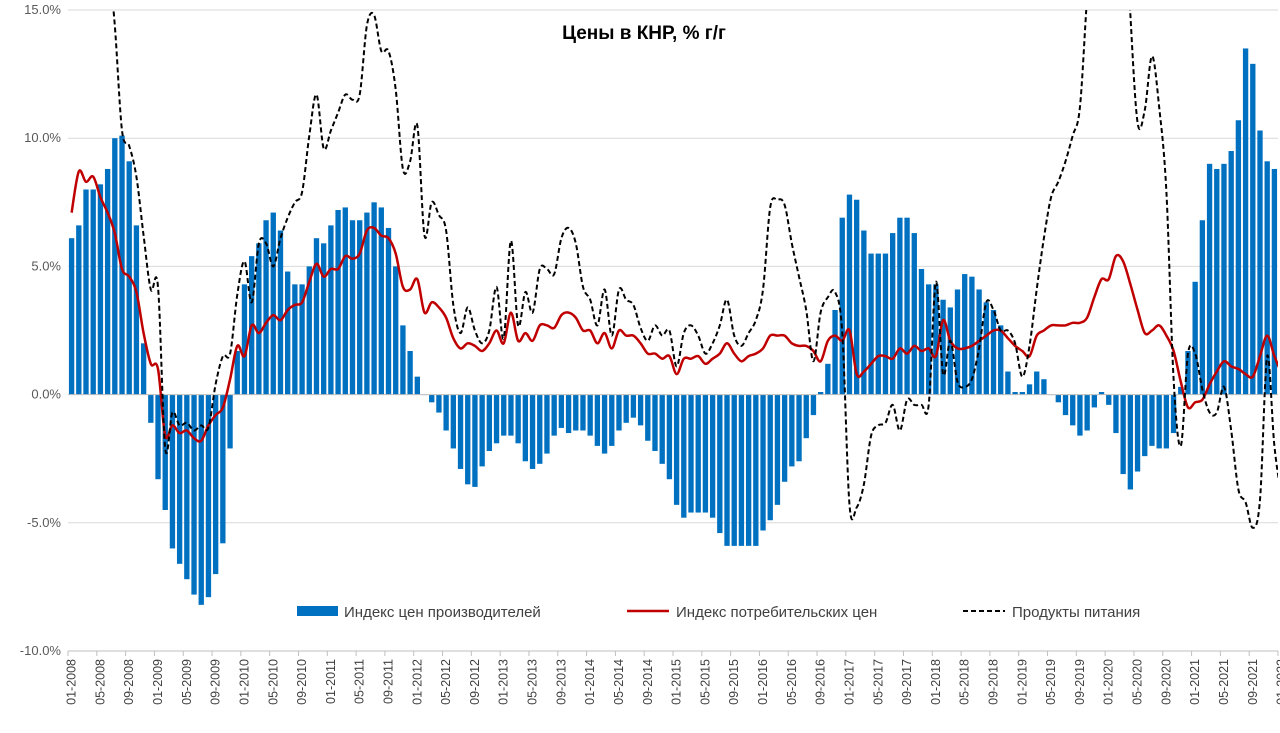  What do you see at coordinates (1224, 682) in the screenshot?
I see `x-tick-label: 05-2021` at bounding box center [1224, 682].